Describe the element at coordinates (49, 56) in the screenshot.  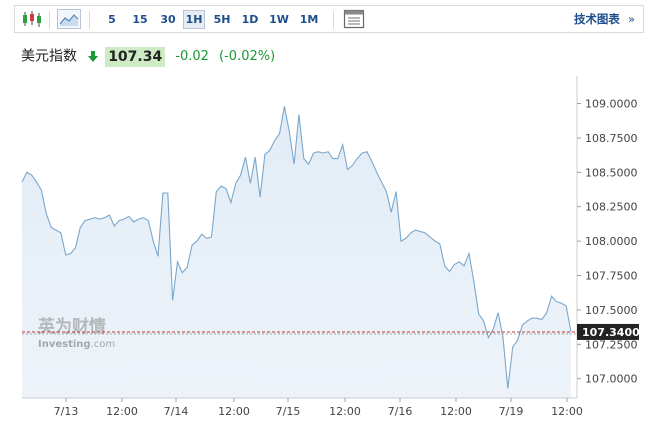
I see `instrument-name: 美元指数` at that location.